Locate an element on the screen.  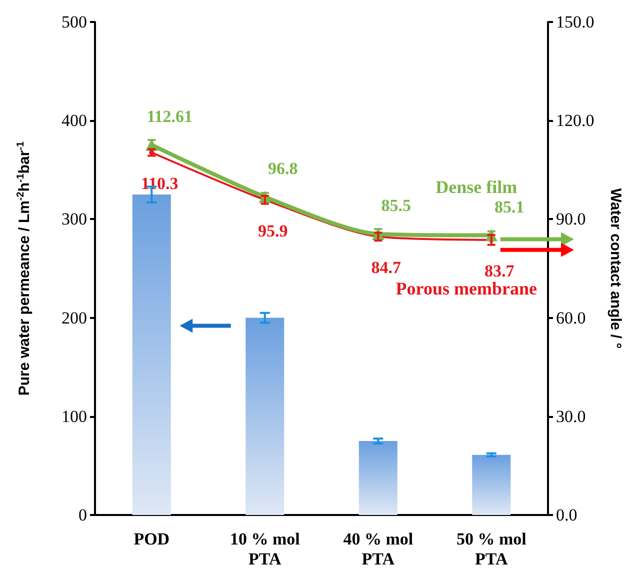
x-tick-label: 10 % mol PTA is located at coordinates (265, 549).